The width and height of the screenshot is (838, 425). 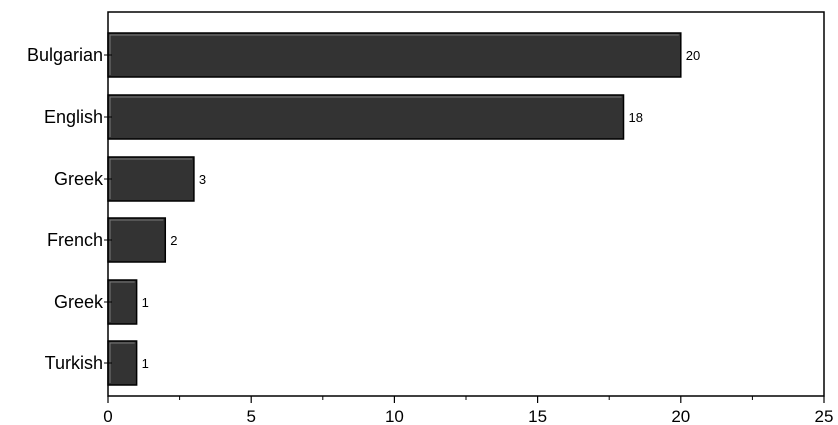 I want to click on data-label-4: 2, so click(x=173, y=240).